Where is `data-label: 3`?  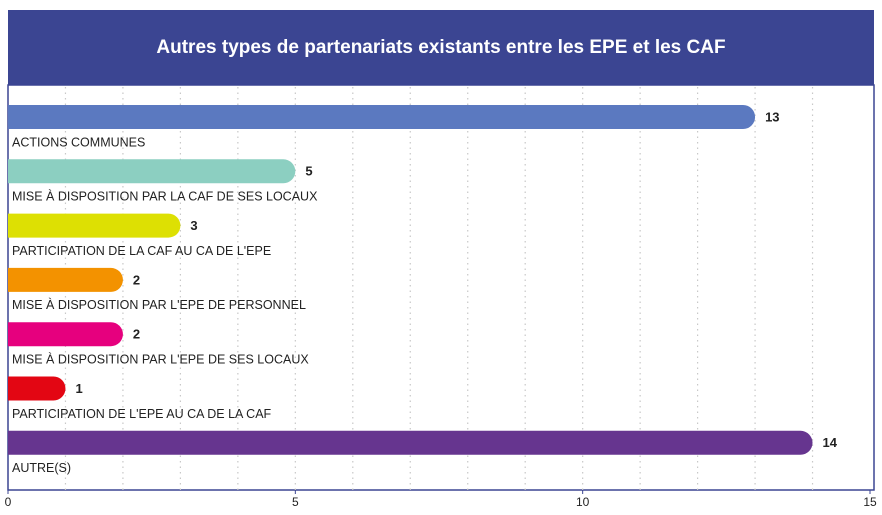 data-label: 3 is located at coordinates (193, 225).